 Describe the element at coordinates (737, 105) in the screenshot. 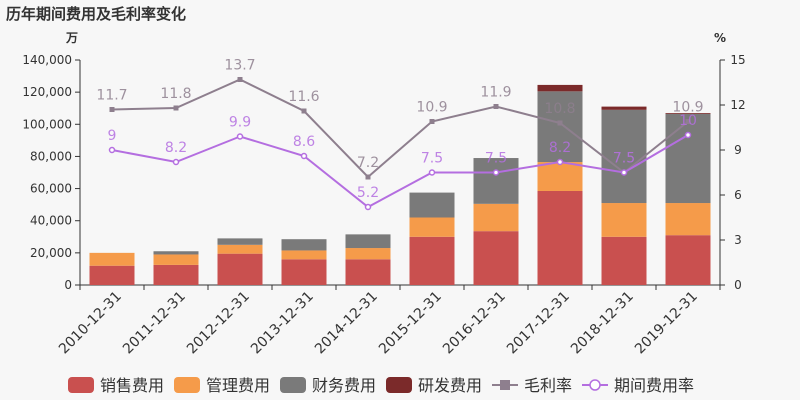

I see `y2-tick-label: 12` at that location.